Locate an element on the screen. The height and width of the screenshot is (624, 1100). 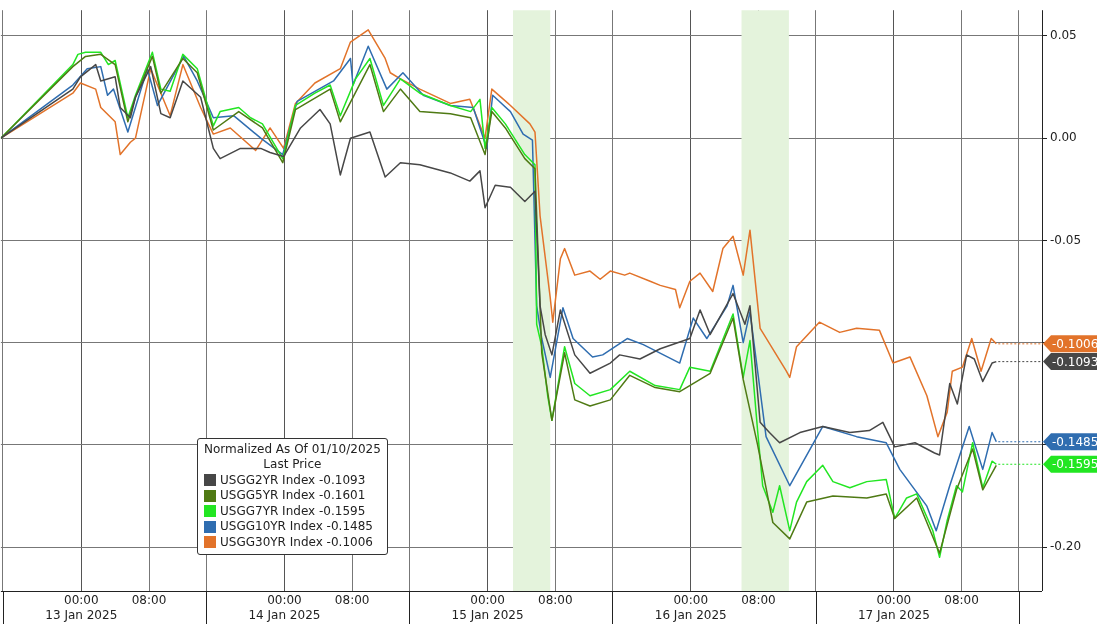
y-tick-label: -0.20 is located at coordinates (1066, 546).